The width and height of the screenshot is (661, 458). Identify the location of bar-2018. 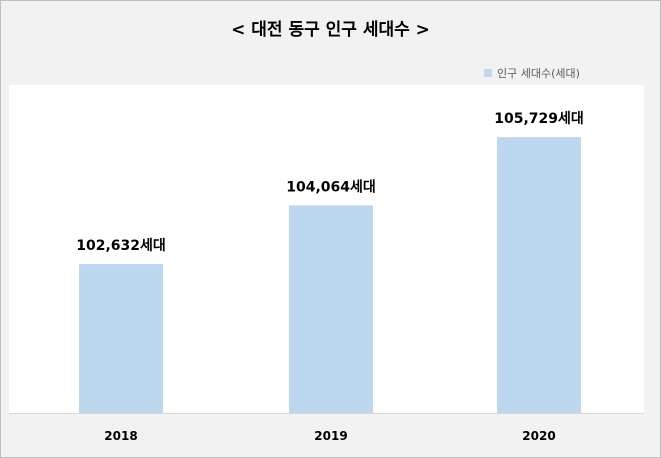
(121, 338).